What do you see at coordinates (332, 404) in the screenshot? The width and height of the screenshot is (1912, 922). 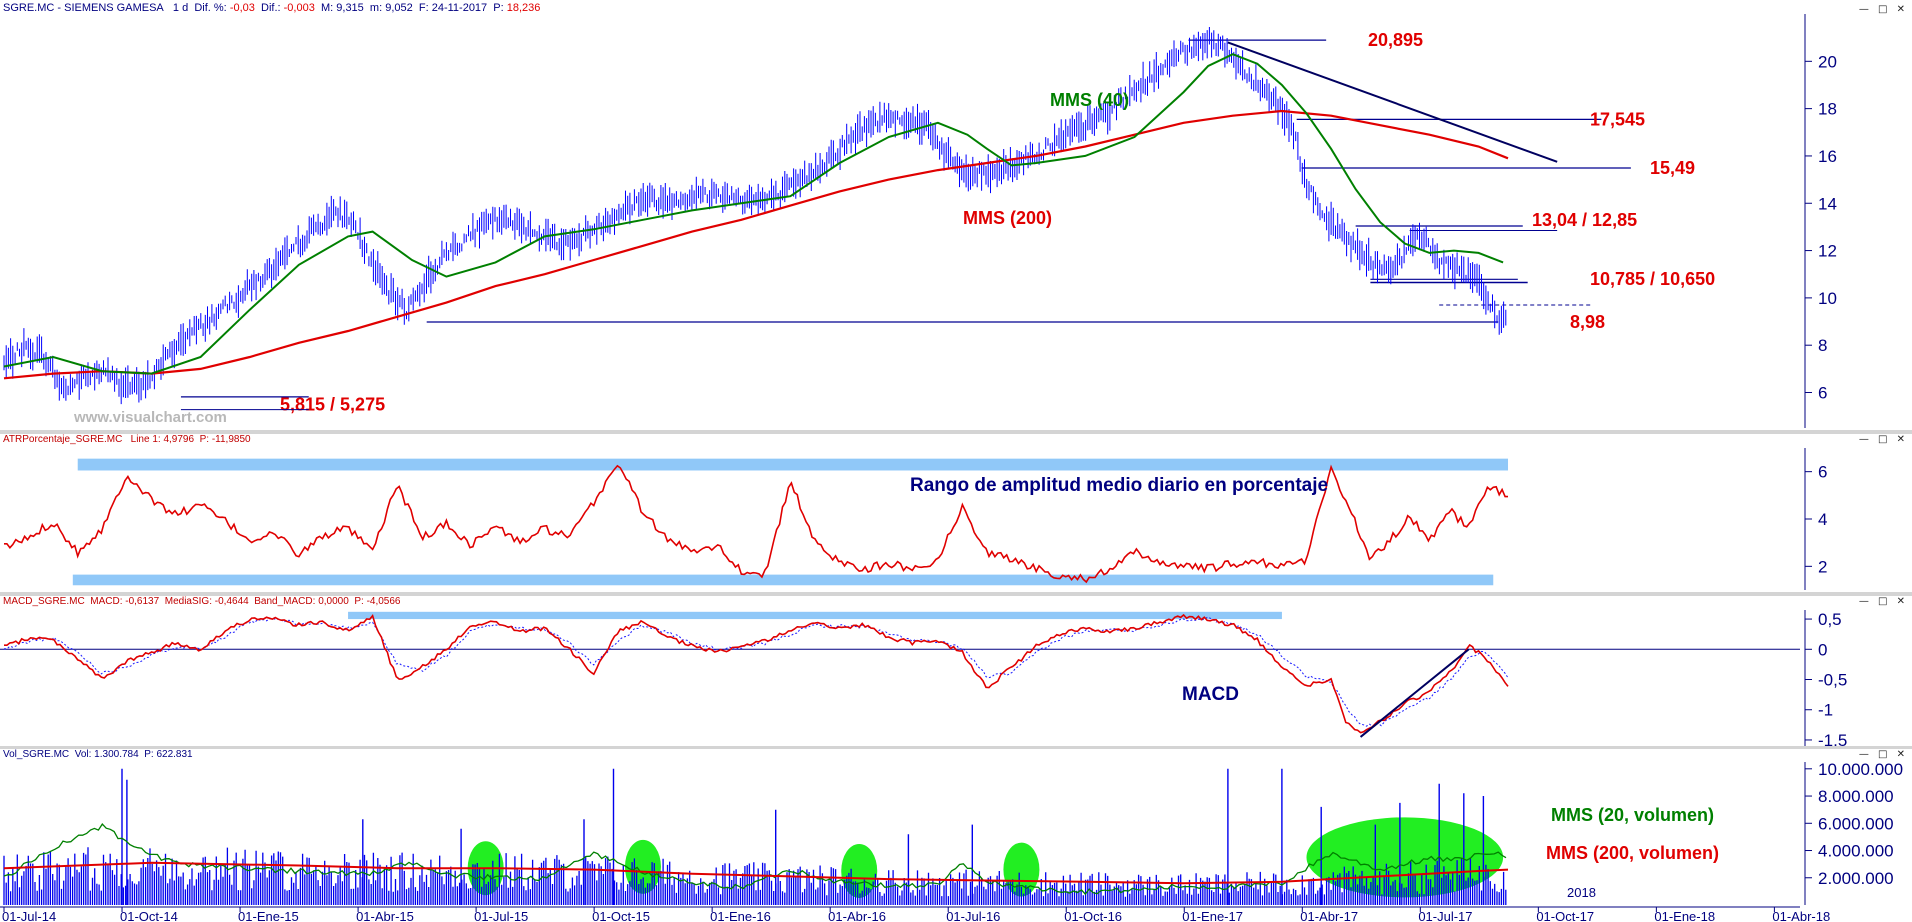 I see `price-level-label: 5,815 / 5,275` at bounding box center [332, 404].